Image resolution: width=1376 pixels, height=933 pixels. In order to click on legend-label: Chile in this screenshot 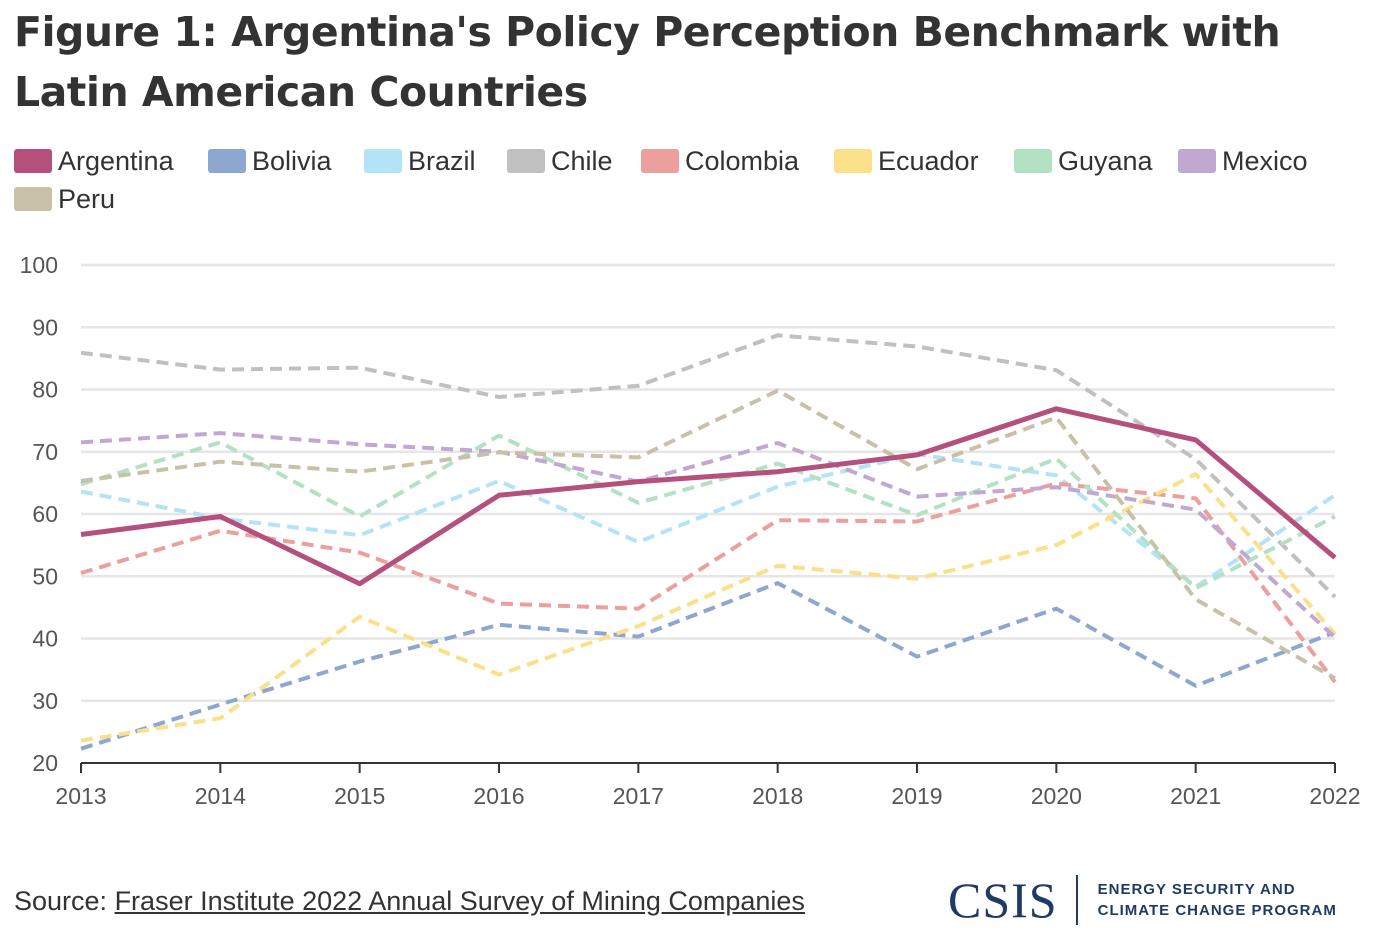, I will do `click(582, 160)`.